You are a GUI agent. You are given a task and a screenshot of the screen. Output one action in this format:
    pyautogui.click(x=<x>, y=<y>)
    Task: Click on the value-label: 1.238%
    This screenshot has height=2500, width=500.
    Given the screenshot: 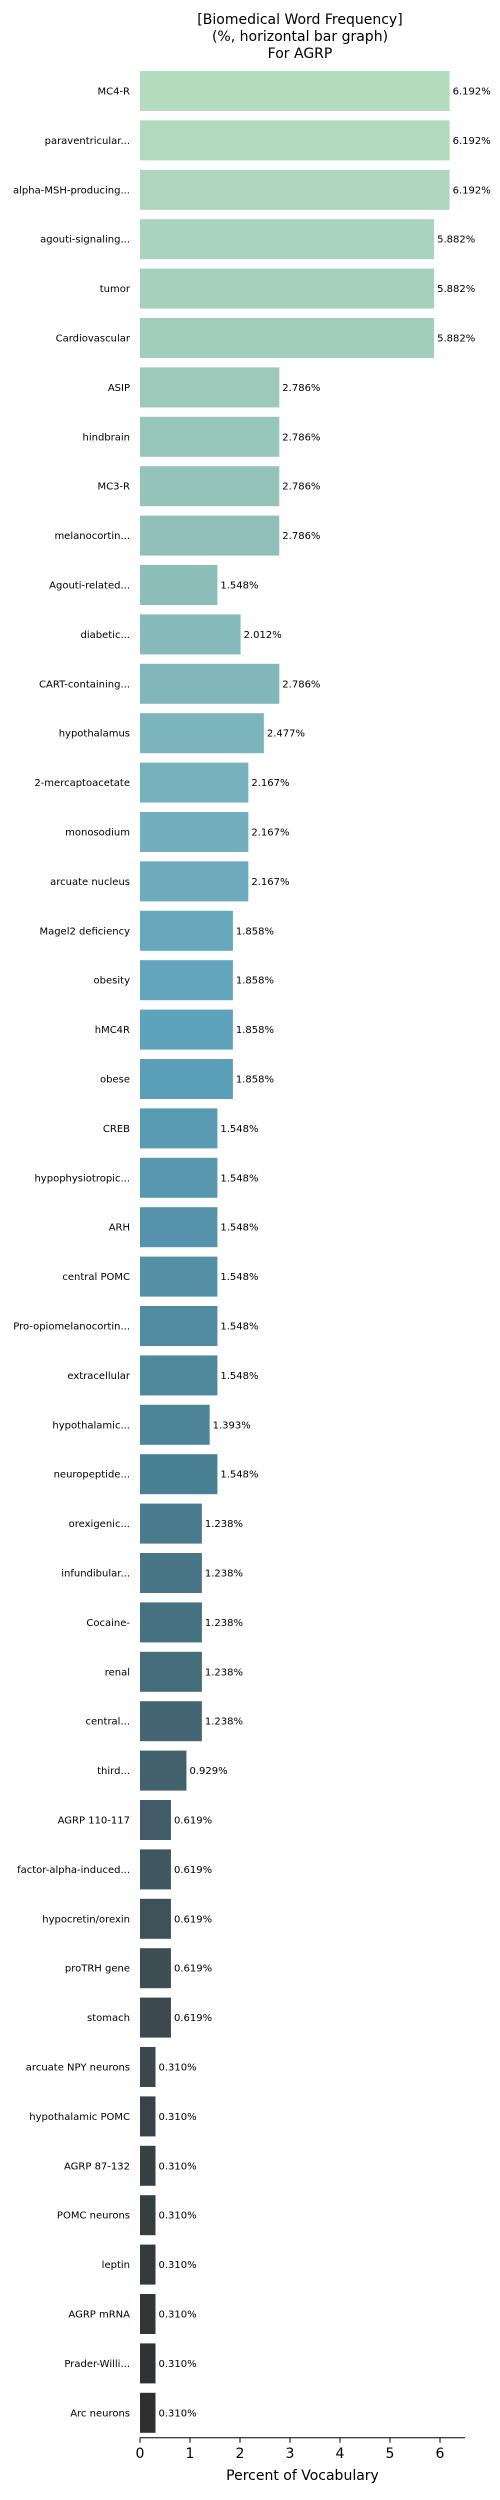 What is the action you would take?
    pyautogui.click(x=224, y=1672)
    